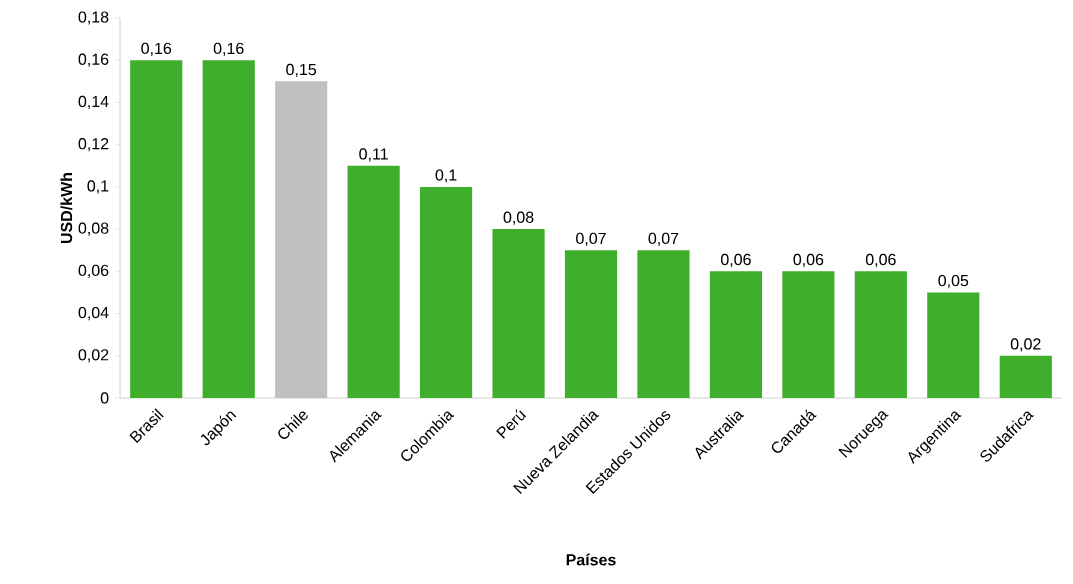 This screenshot has height=584, width=1073. What do you see at coordinates (301, 70) in the screenshot?
I see `data-label: 0,15` at bounding box center [301, 70].